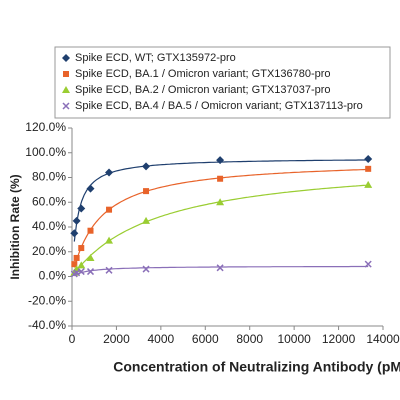 The image size is (400, 400). What do you see at coordinates (249, 339) in the screenshot?
I see `x-tick-label: 8000` at bounding box center [249, 339].